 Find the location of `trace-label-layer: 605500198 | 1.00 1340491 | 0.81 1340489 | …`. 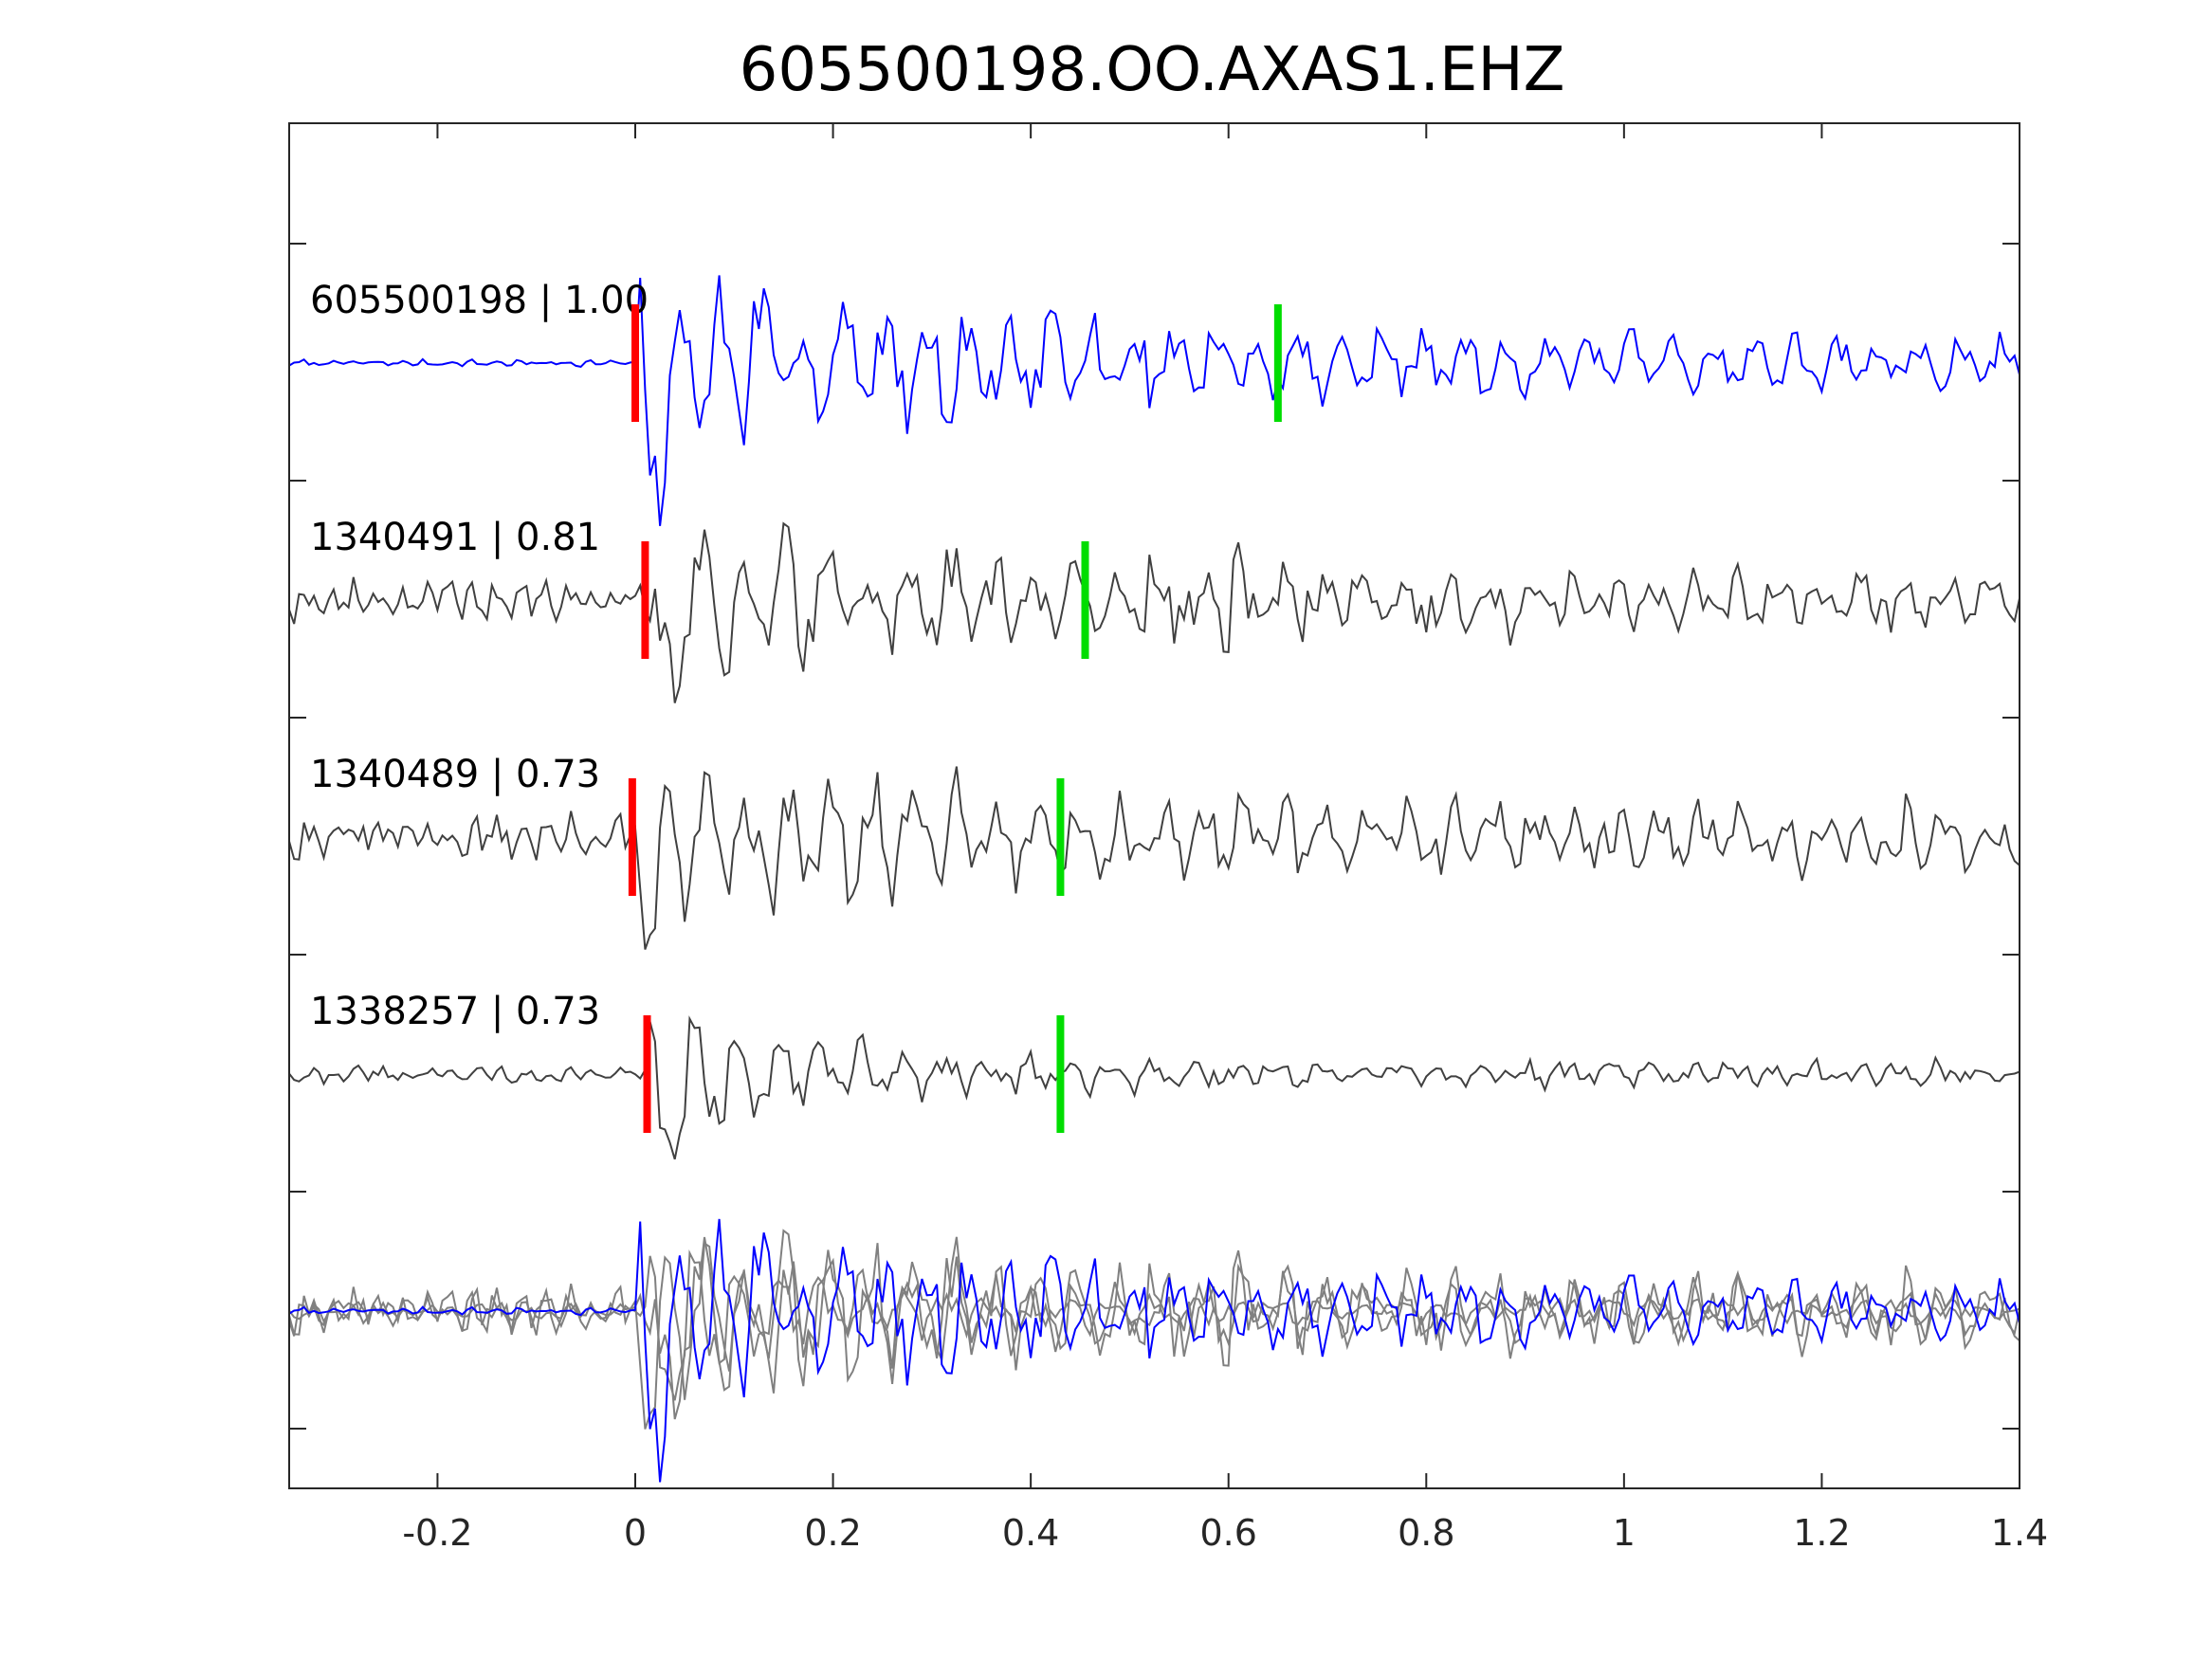

trace-label-layer: 605500198 | 1.00 1340491 | 0.81 1340489 | … is located at coordinates (479, 656).